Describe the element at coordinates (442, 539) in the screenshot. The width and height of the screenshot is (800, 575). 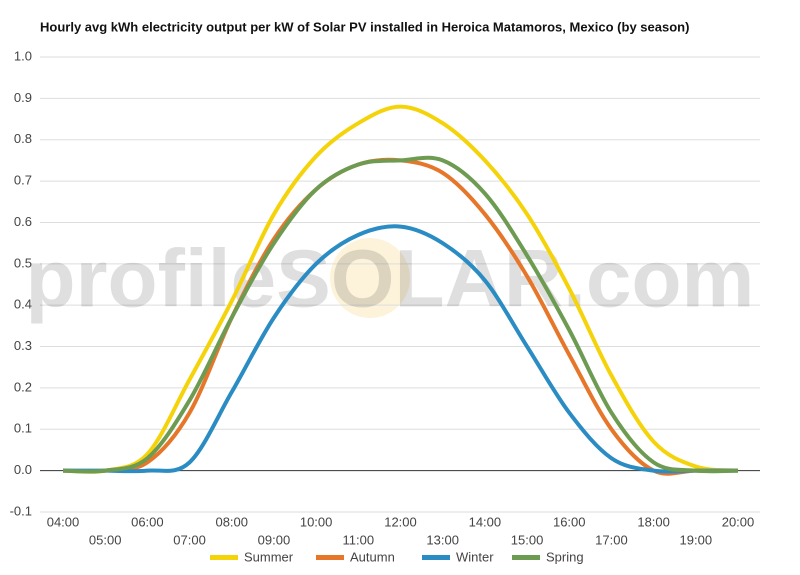
I see `x-tick-label: 13:00` at that location.